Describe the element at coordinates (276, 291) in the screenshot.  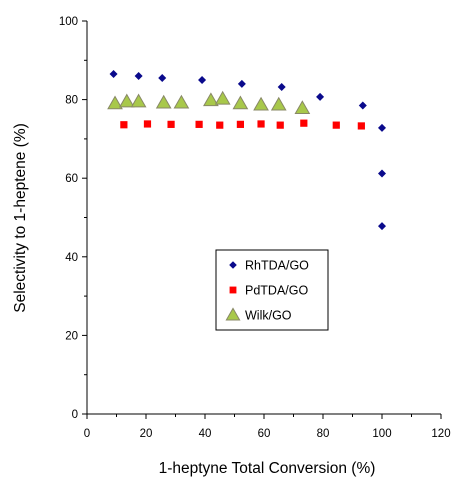
I see `legend-label: PdTDA/GO` at that location.